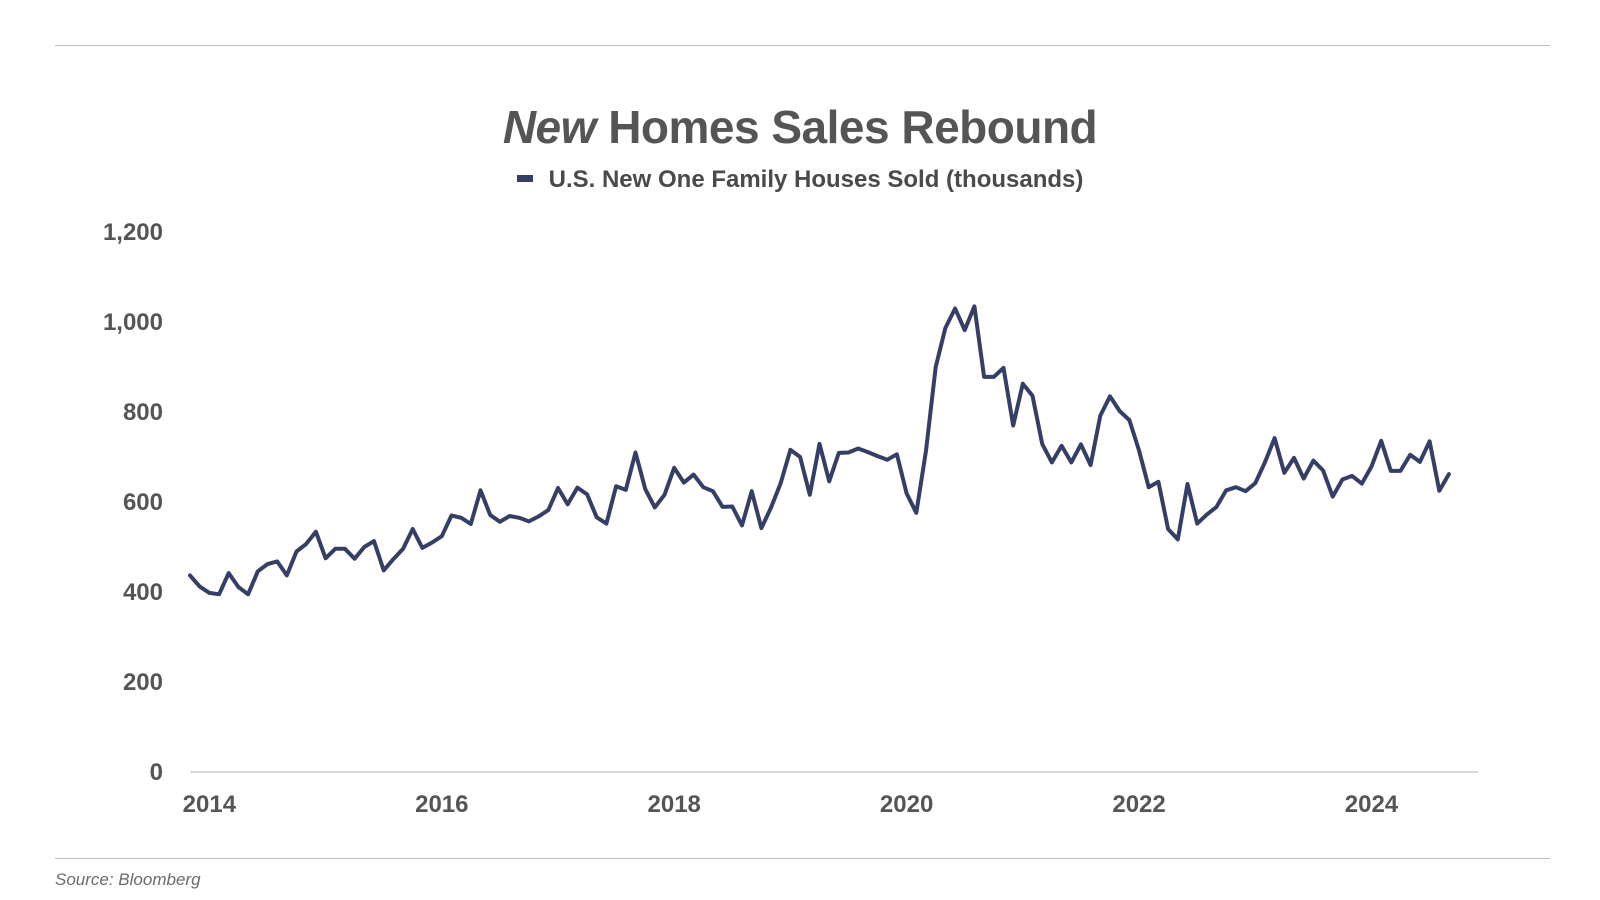 This screenshot has height=900, width=1600. Describe the element at coordinates (133, 232) in the screenshot. I see `y-tick-label: 1,200` at that location.